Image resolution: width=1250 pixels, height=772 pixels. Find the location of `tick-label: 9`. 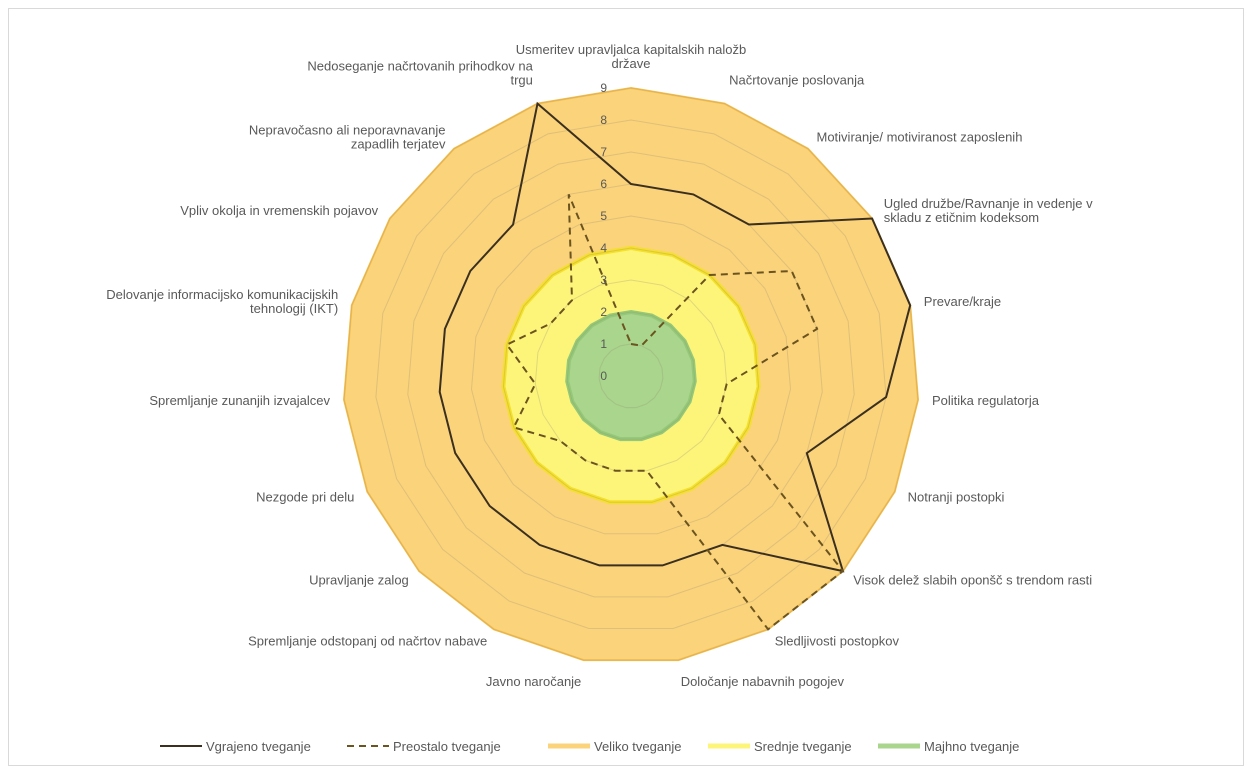

tick-label: 9 is located at coordinates (603, 88).